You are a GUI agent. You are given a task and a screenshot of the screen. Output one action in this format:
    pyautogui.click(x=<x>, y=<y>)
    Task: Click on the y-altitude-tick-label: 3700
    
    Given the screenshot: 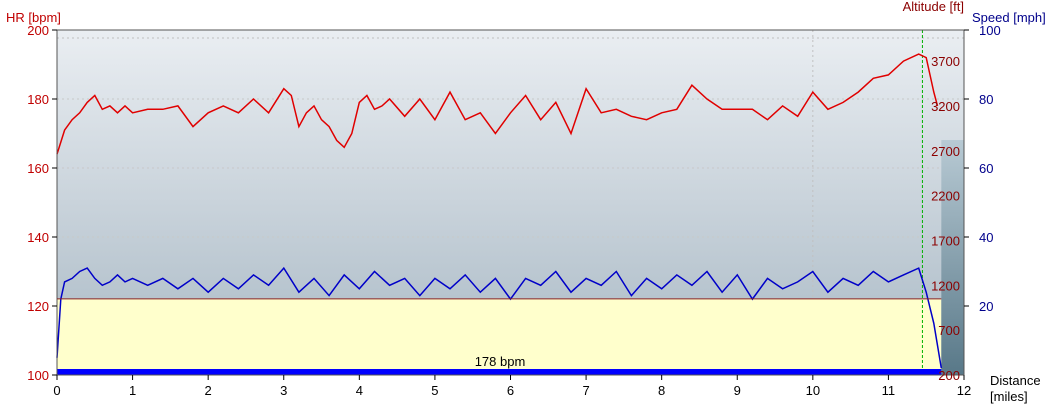 What is the action you would take?
    pyautogui.click(x=945, y=61)
    